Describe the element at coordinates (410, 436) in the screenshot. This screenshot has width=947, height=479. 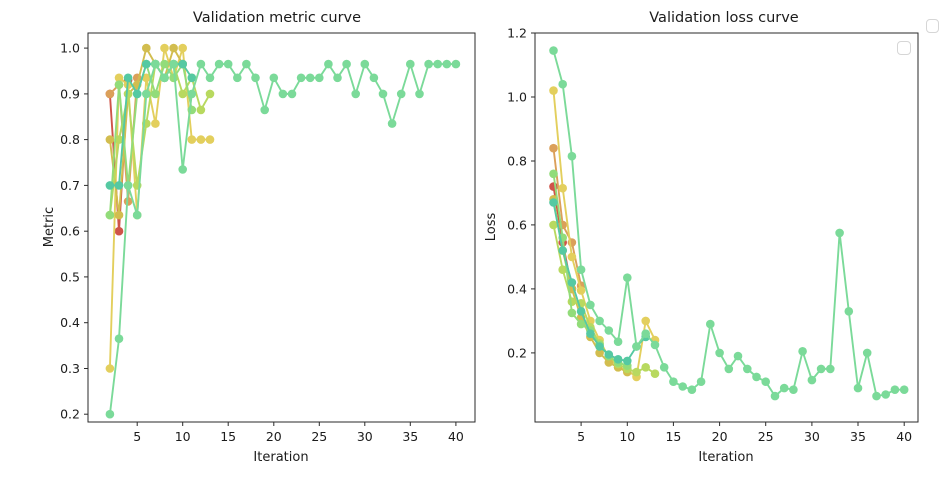
I see `x-tick-label: 35` at that location.